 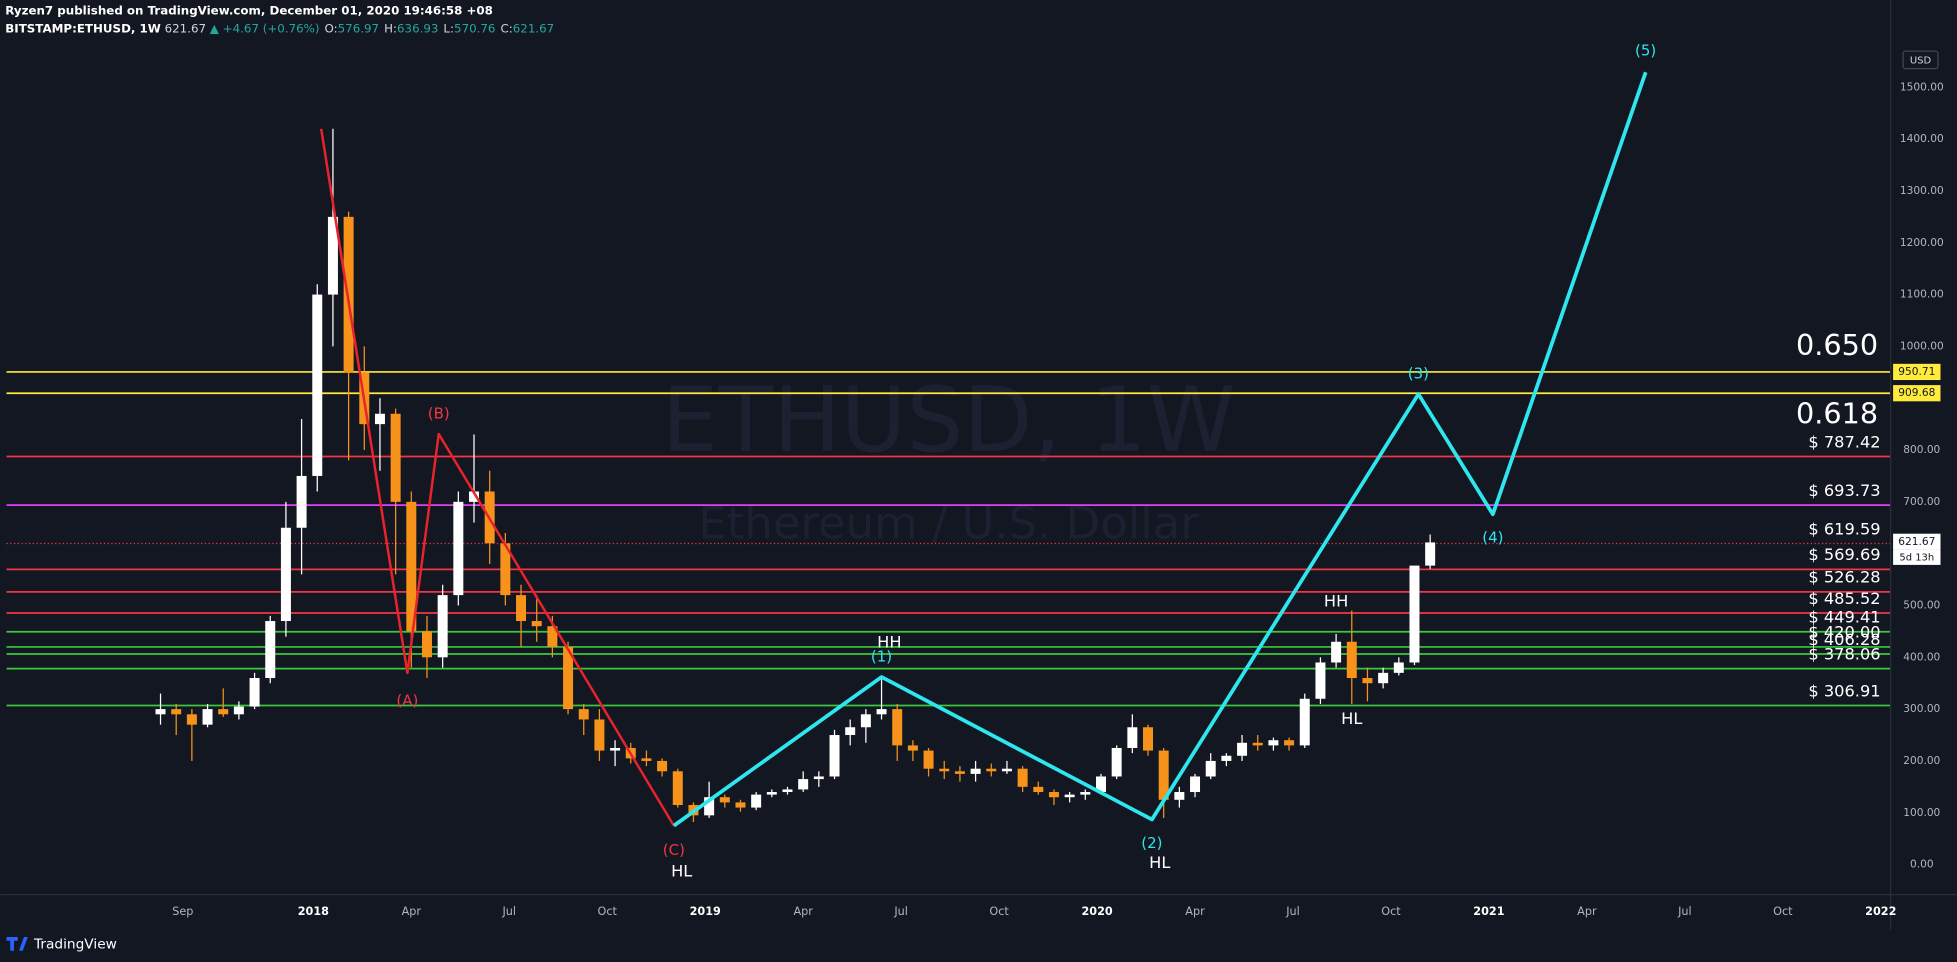 I want to click on level-label: $ 619.59, so click(x=1844, y=528).